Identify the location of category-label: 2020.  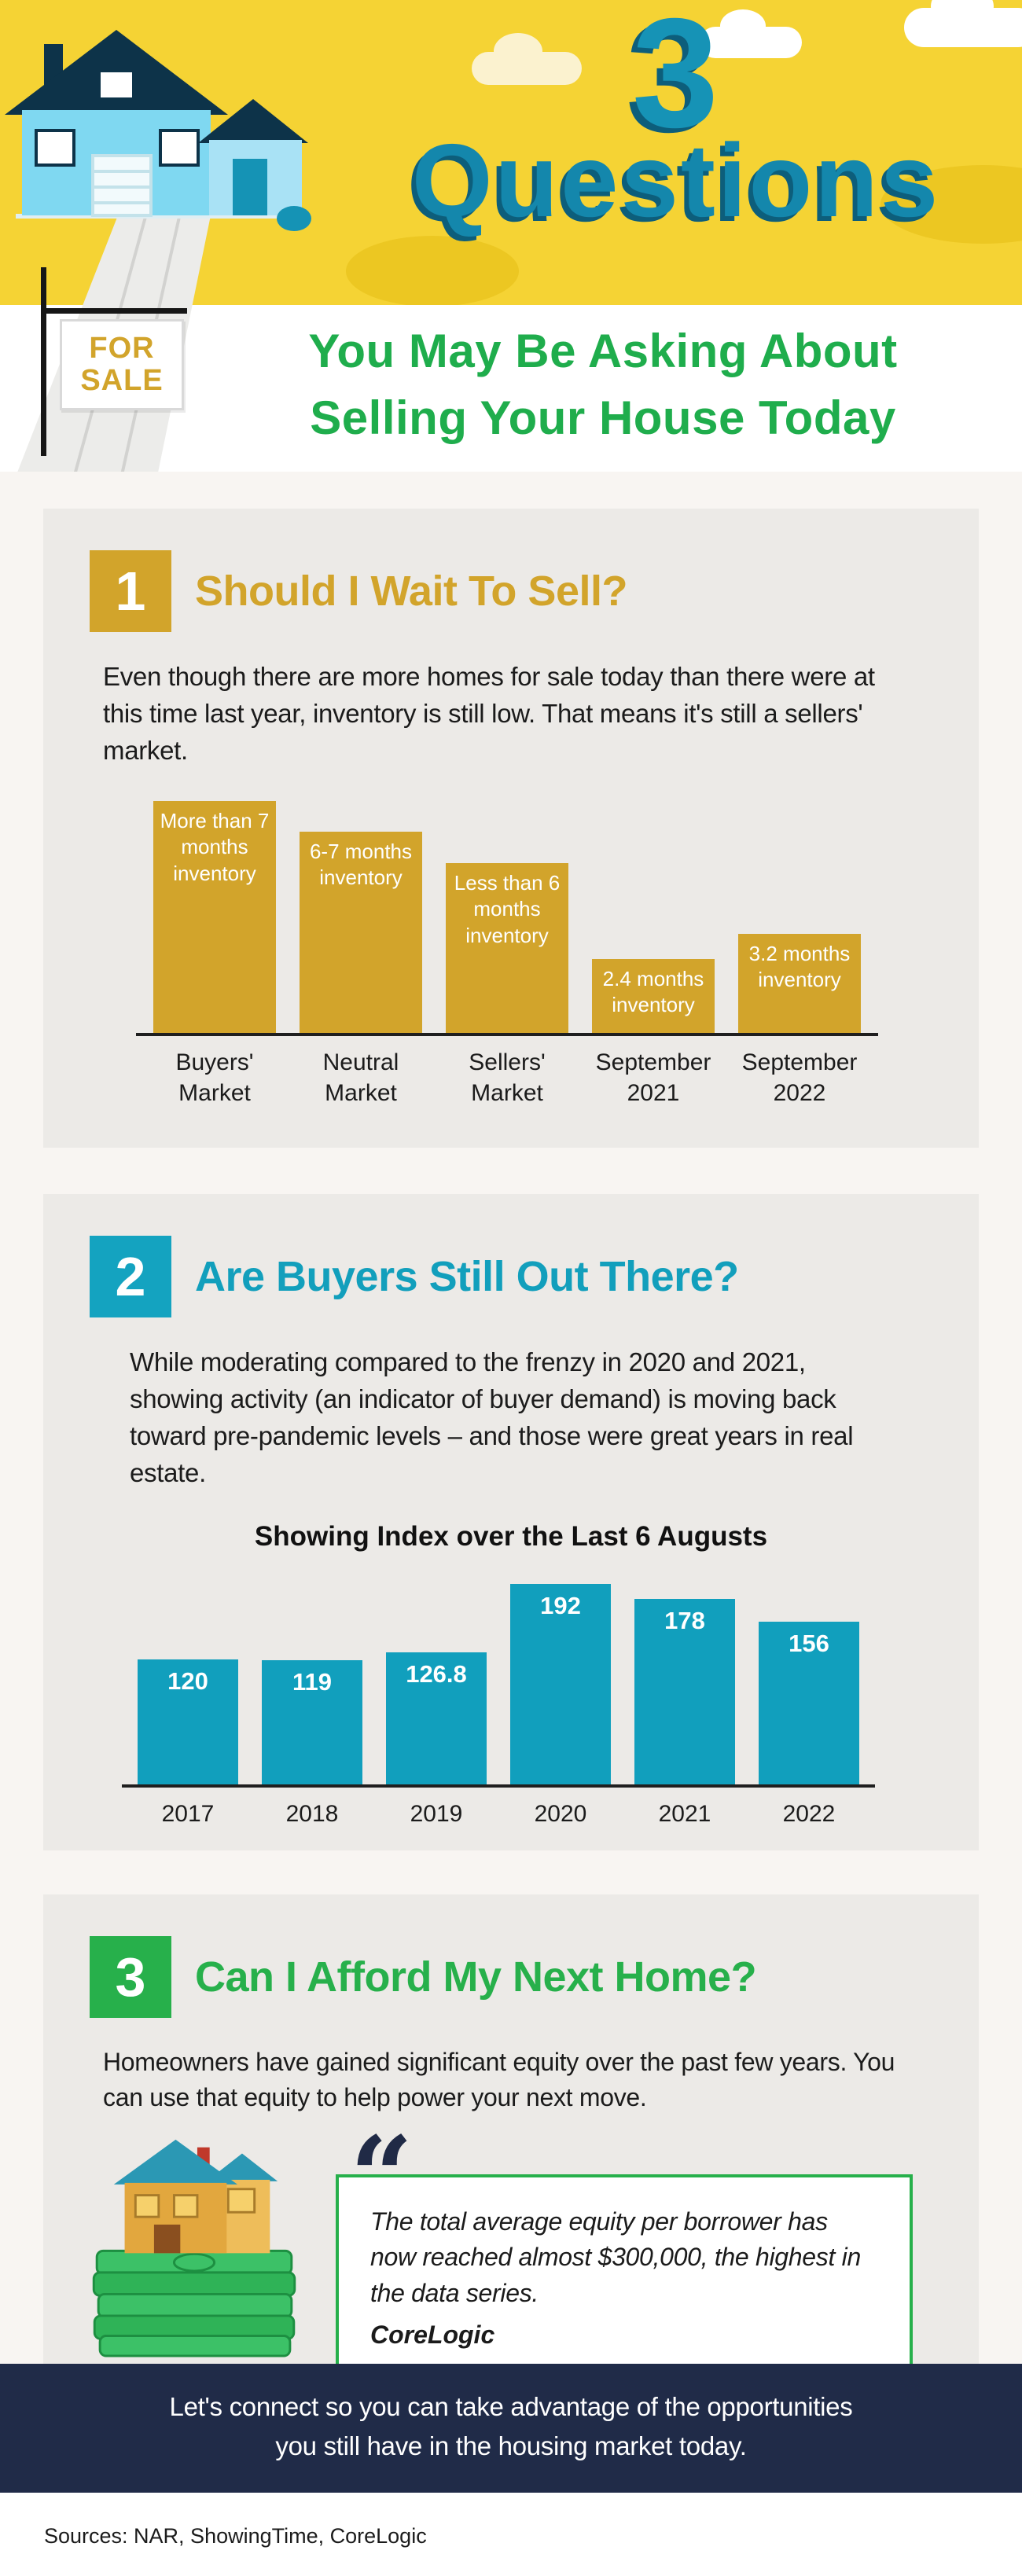
(561, 1814).